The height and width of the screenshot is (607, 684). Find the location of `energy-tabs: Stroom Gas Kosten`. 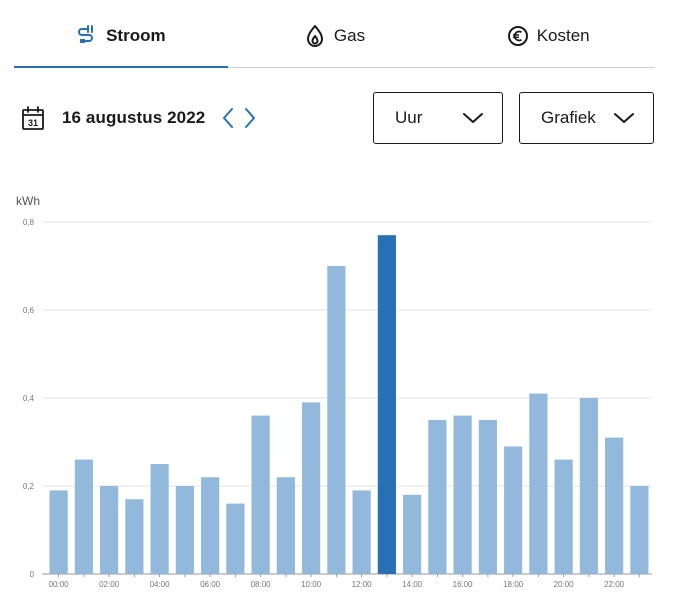

energy-tabs: Stroom Gas Kosten is located at coordinates (334, 34).